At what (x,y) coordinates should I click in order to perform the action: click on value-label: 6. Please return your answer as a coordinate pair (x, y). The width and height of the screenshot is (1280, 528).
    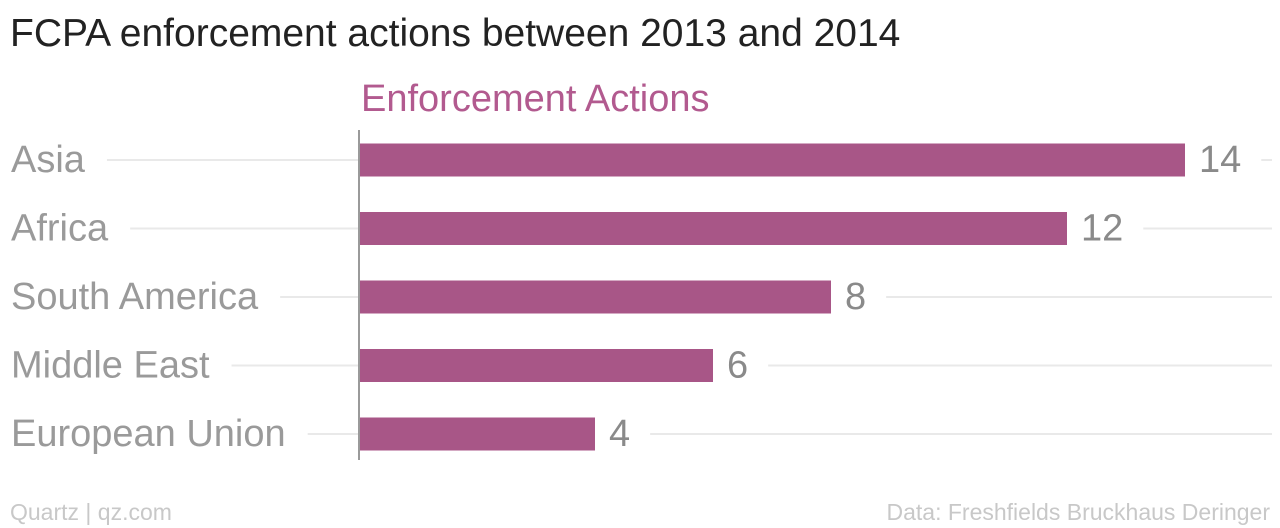
    Looking at the image, I should click on (737, 366).